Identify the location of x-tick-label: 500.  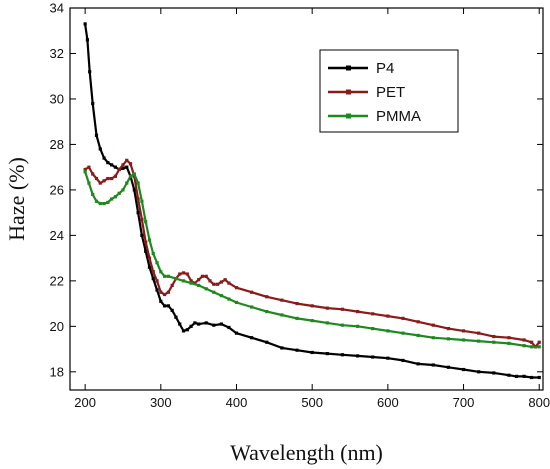
(312, 402).